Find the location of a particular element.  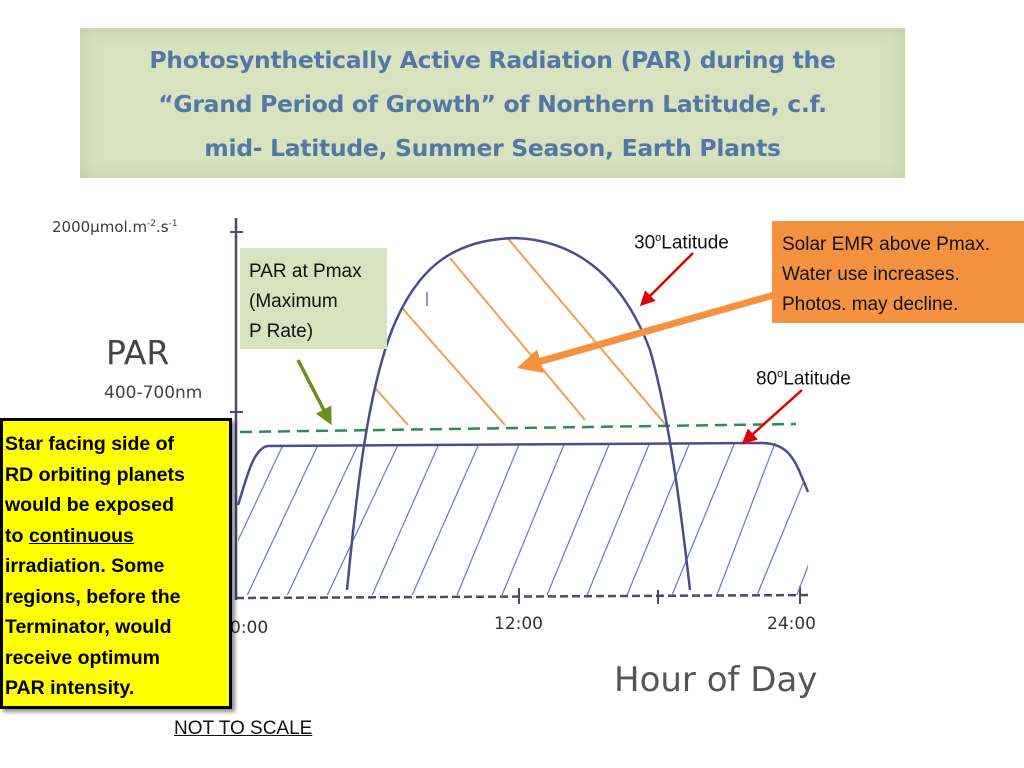

lat30-label: 30oLatitude is located at coordinates (681, 243).